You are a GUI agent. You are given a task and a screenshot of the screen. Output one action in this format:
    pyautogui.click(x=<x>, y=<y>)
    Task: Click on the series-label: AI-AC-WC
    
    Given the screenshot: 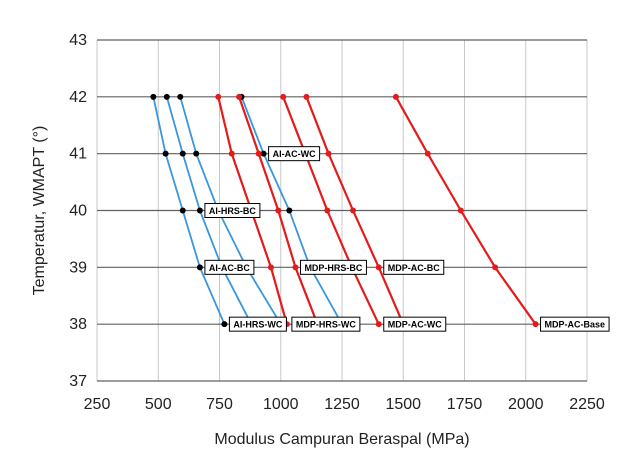 What is the action you would take?
    pyautogui.click(x=294, y=154)
    